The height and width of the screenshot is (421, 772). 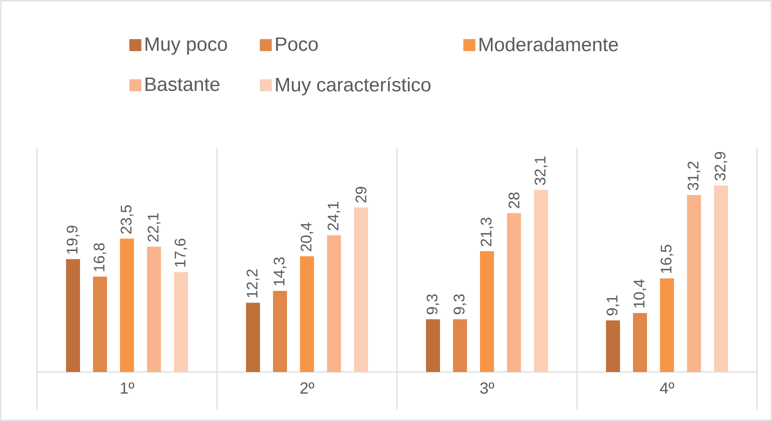 I want to click on data-label: 32,1, so click(x=541, y=171).